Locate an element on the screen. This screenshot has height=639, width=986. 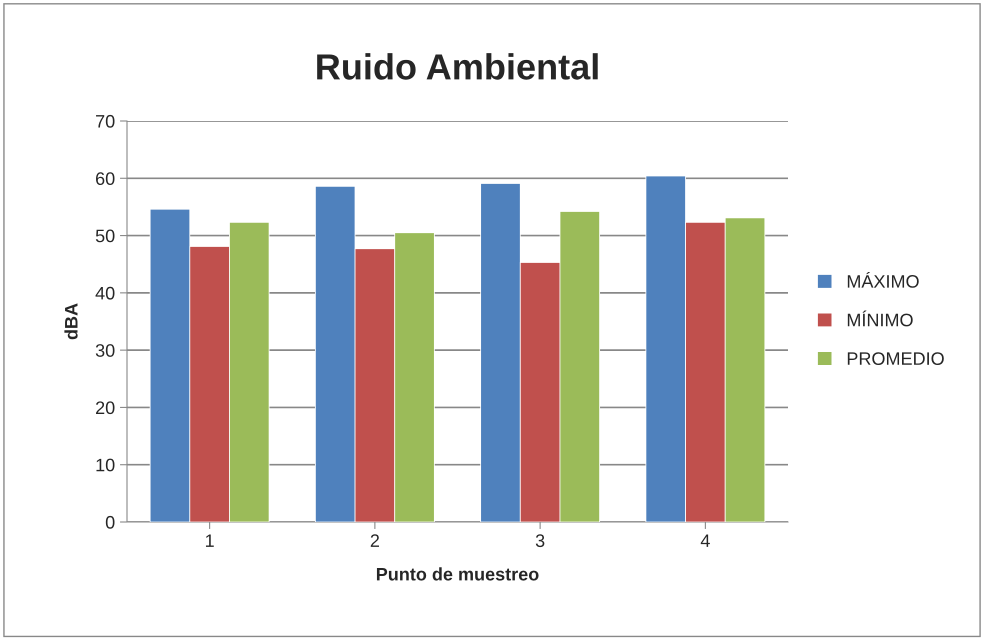
x-tick-label: 4 is located at coordinates (705, 540).